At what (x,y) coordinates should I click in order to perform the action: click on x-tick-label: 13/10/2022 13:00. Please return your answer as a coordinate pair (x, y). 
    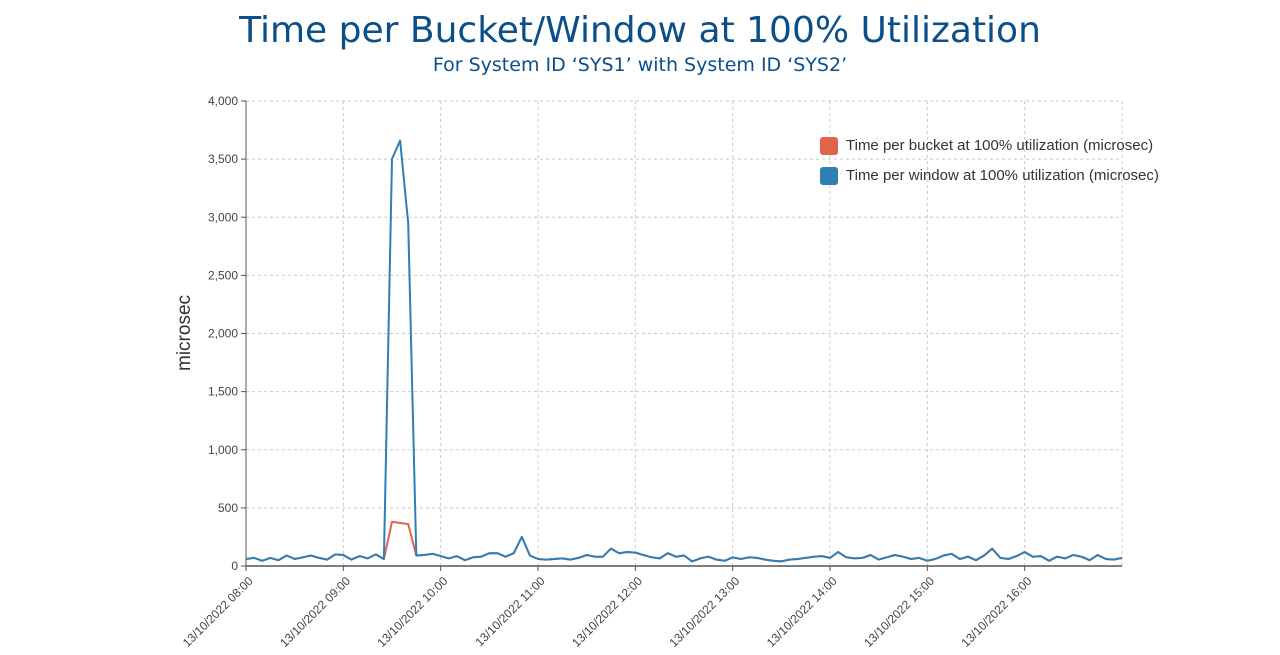
    Looking at the image, I should click on (704, 612).